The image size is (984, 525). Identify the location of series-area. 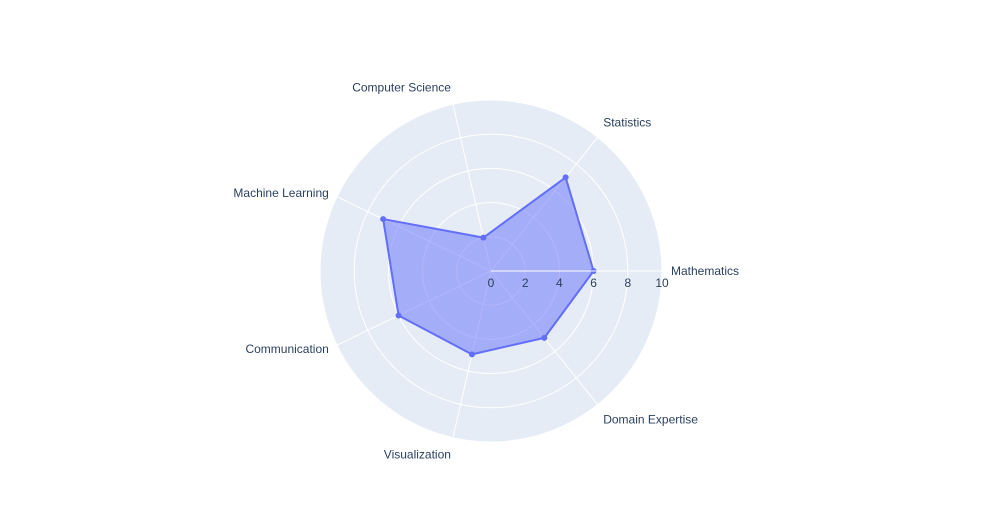
(488, 266).